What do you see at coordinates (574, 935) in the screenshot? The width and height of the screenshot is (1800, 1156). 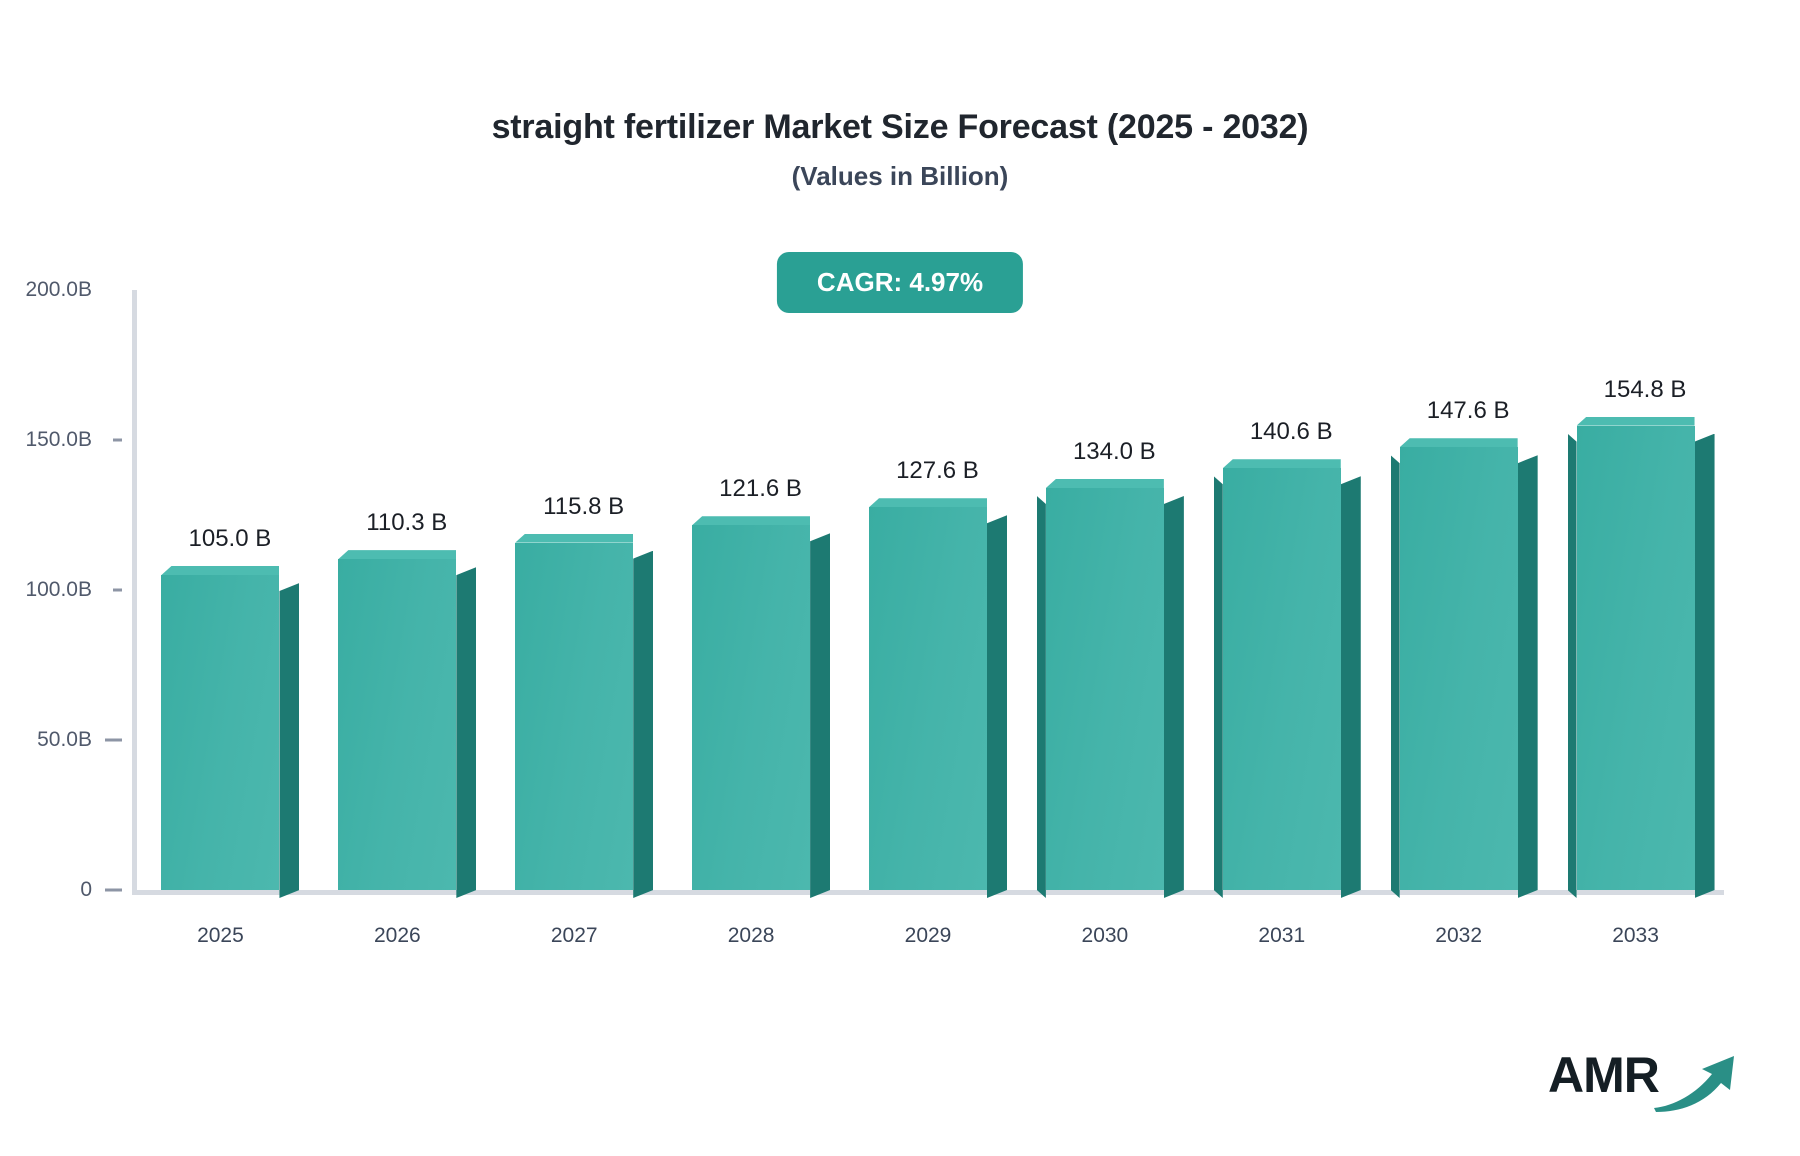 I see `x-axis-tick-label: 2027` at bounding box center [574, 935].